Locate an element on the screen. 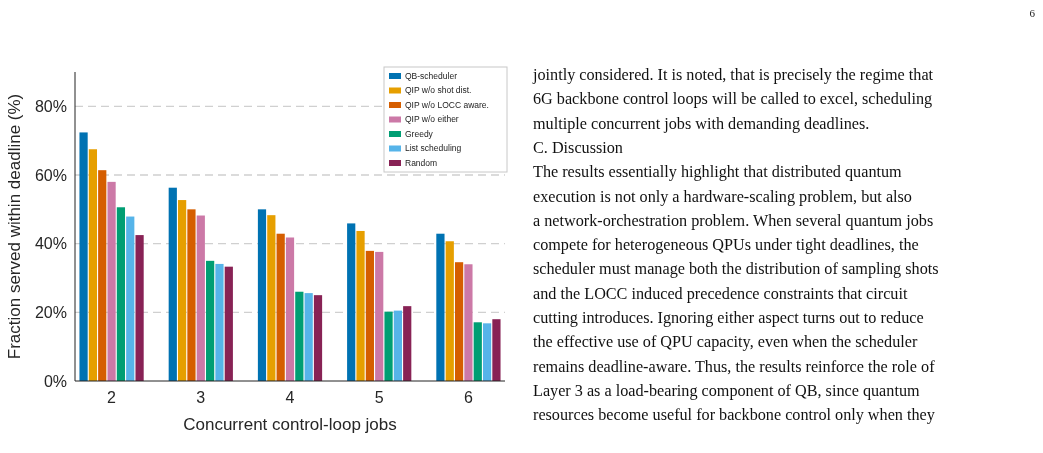  text: and the LOCC induced precedence constraints that circuit is located at coordinates (720, 293).